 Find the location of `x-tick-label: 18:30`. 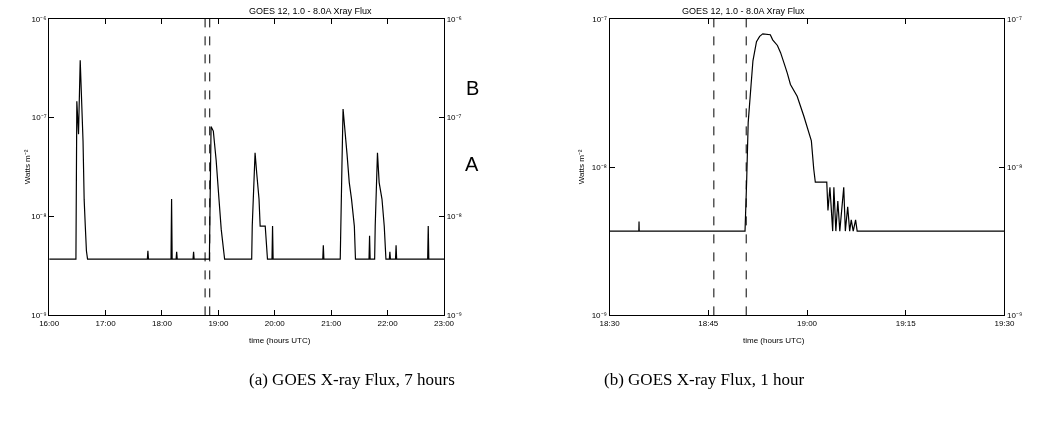

x-tick-label: 18:30 is located at coordinates (610, 323).